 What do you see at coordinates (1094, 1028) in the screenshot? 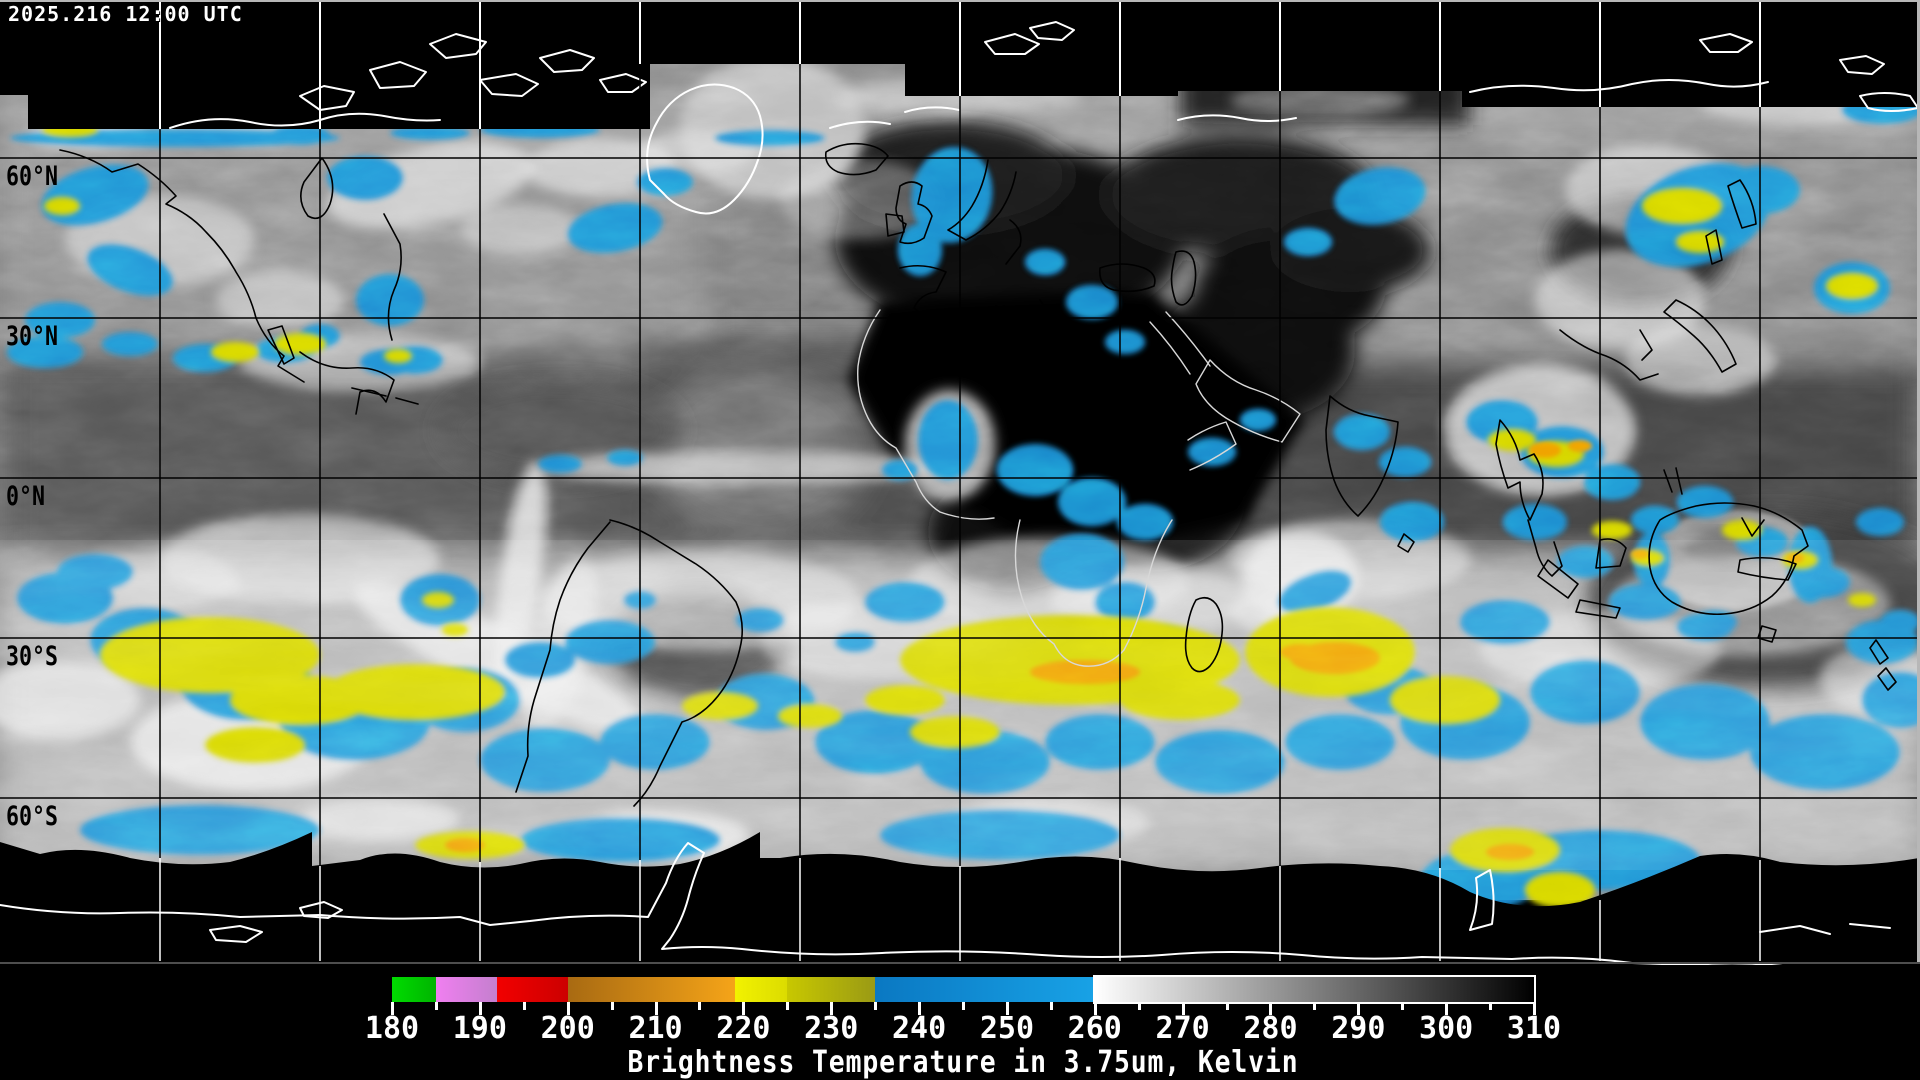
I see `colorbar-tick-label: 260` at bounding box center [1094, 1028].